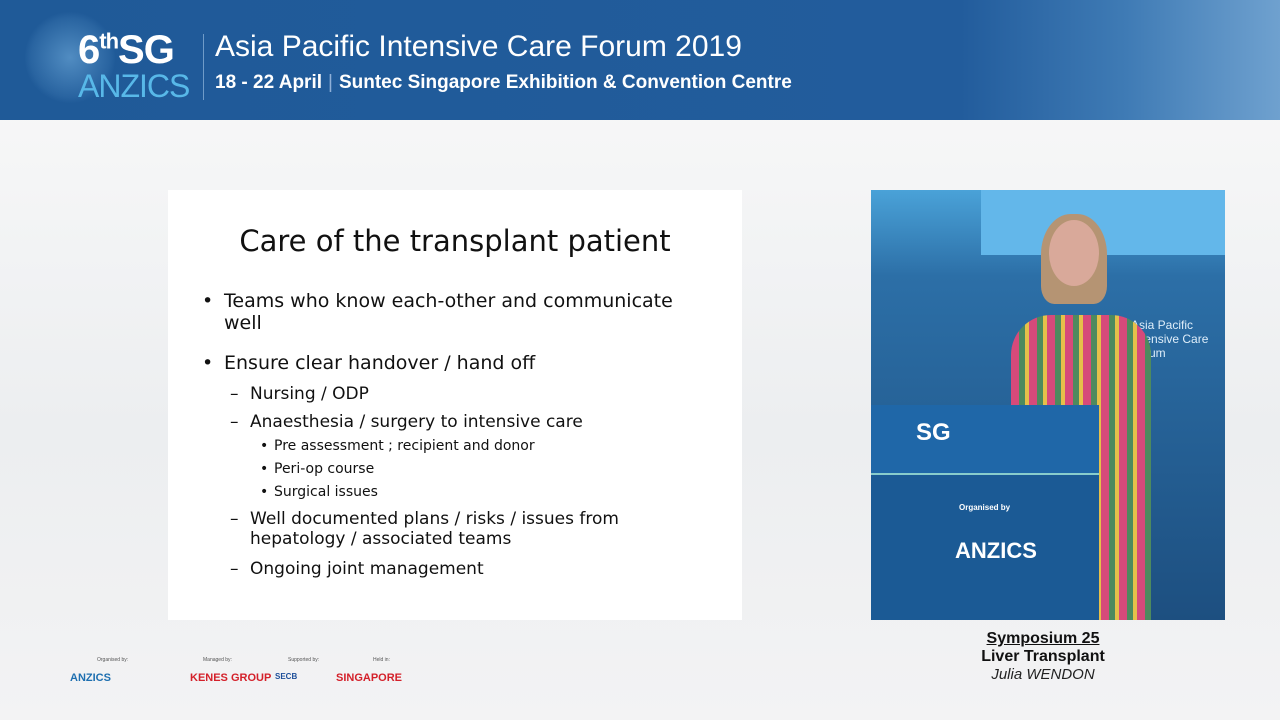 The image size is (1280, 720). I want to click on bullet-text: Ensure clear handover / hand off, so click(380, 363).